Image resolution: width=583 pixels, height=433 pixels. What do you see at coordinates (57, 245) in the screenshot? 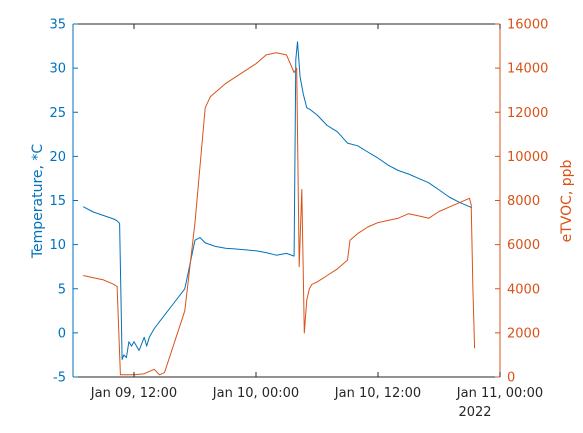
I see `left-tick-label: 10` at bounding box center [57, 245].